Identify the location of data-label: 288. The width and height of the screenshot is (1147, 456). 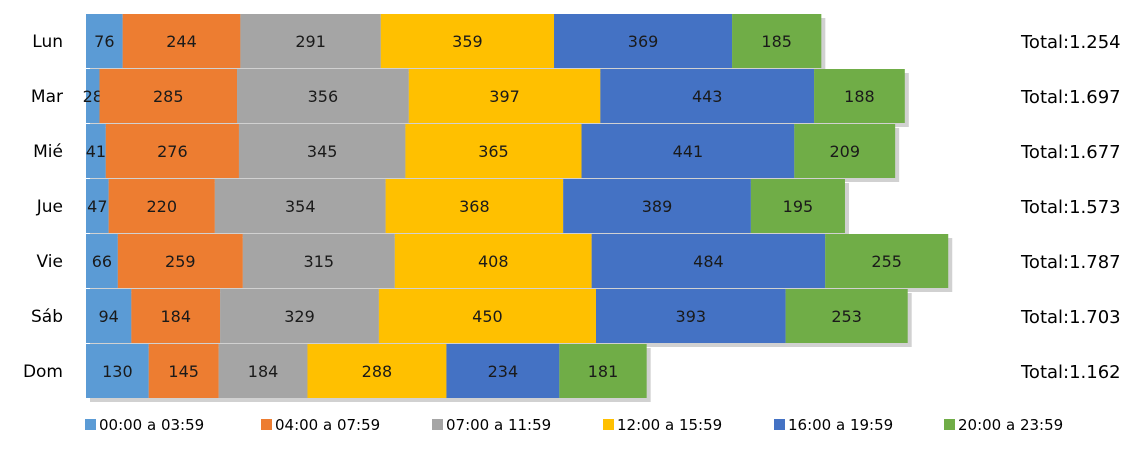
(377, 371).